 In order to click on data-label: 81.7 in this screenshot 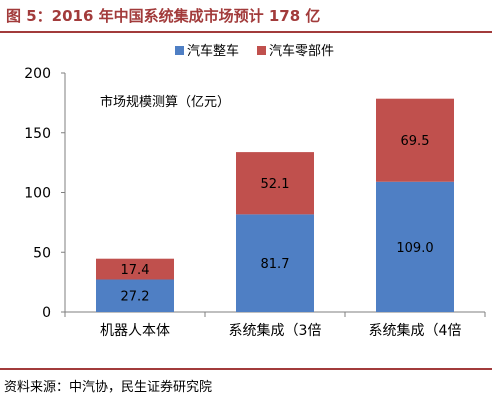, I will do `click(275, 264)`.